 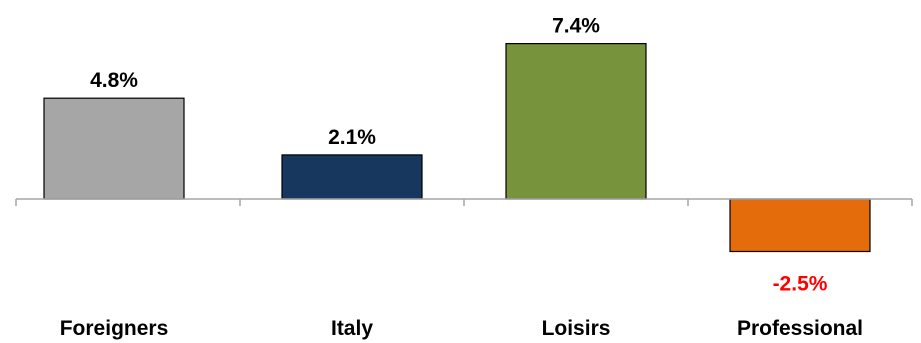 What do you see at coordinates (576, 26) in the screenshot?
I see `value-label-loisirs: 7.4%` at bounding box center [576, 26].